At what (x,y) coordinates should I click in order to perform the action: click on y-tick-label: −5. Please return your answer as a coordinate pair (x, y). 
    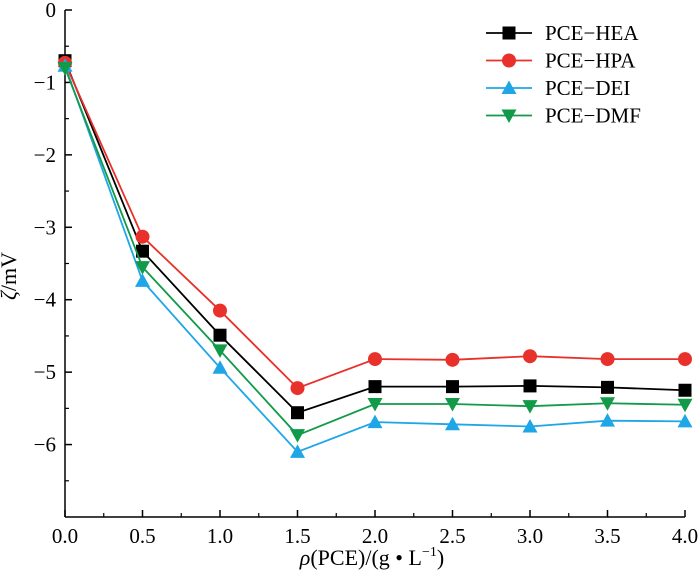
    Looking at the image, I should click on (45, 372).